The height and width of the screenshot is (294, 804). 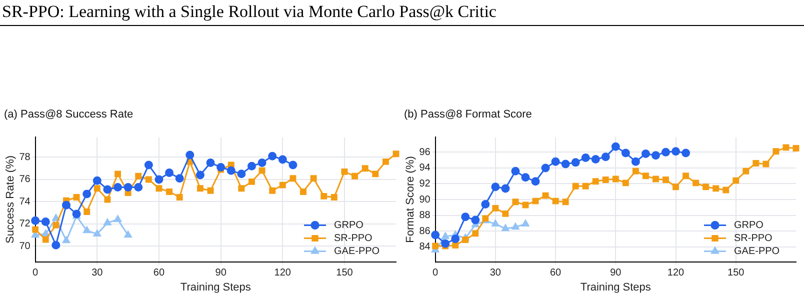 What do you see at coordinates (410, 199) in the screenshot?
I see `y-axis-title: Format Score (%)` at bounding box center [410, 199].